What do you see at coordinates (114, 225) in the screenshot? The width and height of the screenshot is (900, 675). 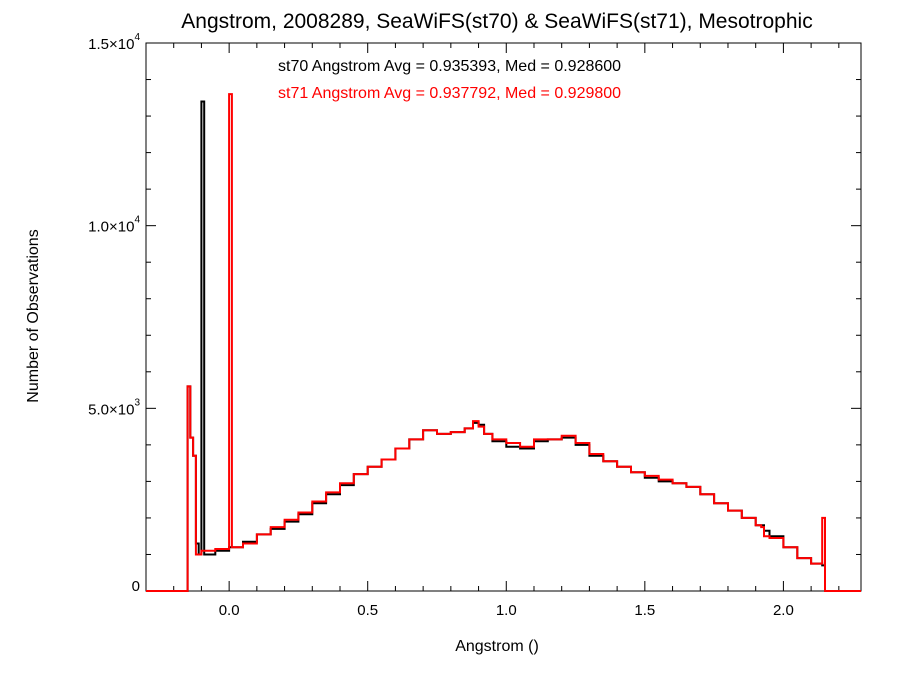 I see `y-tick-label: 1.0×10⁴` at bounding box center [114, 225].